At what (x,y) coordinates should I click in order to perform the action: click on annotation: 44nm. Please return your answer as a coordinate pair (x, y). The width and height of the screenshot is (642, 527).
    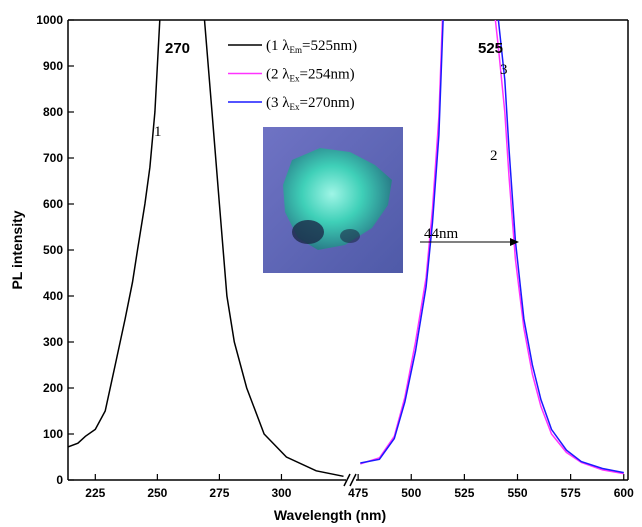
    Looking at the image, I should click on (441, 234).